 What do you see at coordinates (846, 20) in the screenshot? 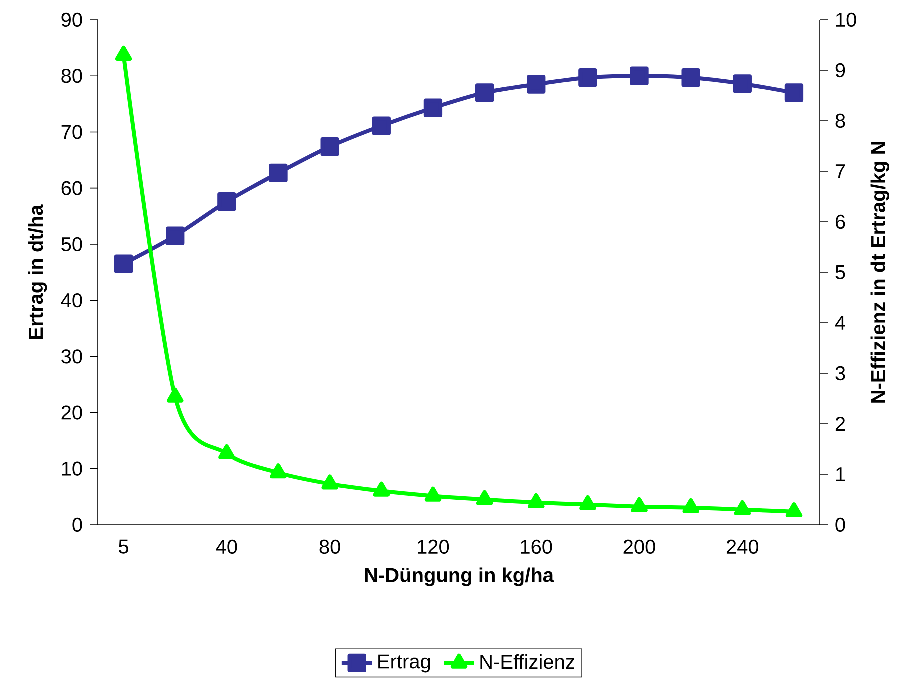
I see `y2-tick-label: 10` at bounding box center [846, 20].